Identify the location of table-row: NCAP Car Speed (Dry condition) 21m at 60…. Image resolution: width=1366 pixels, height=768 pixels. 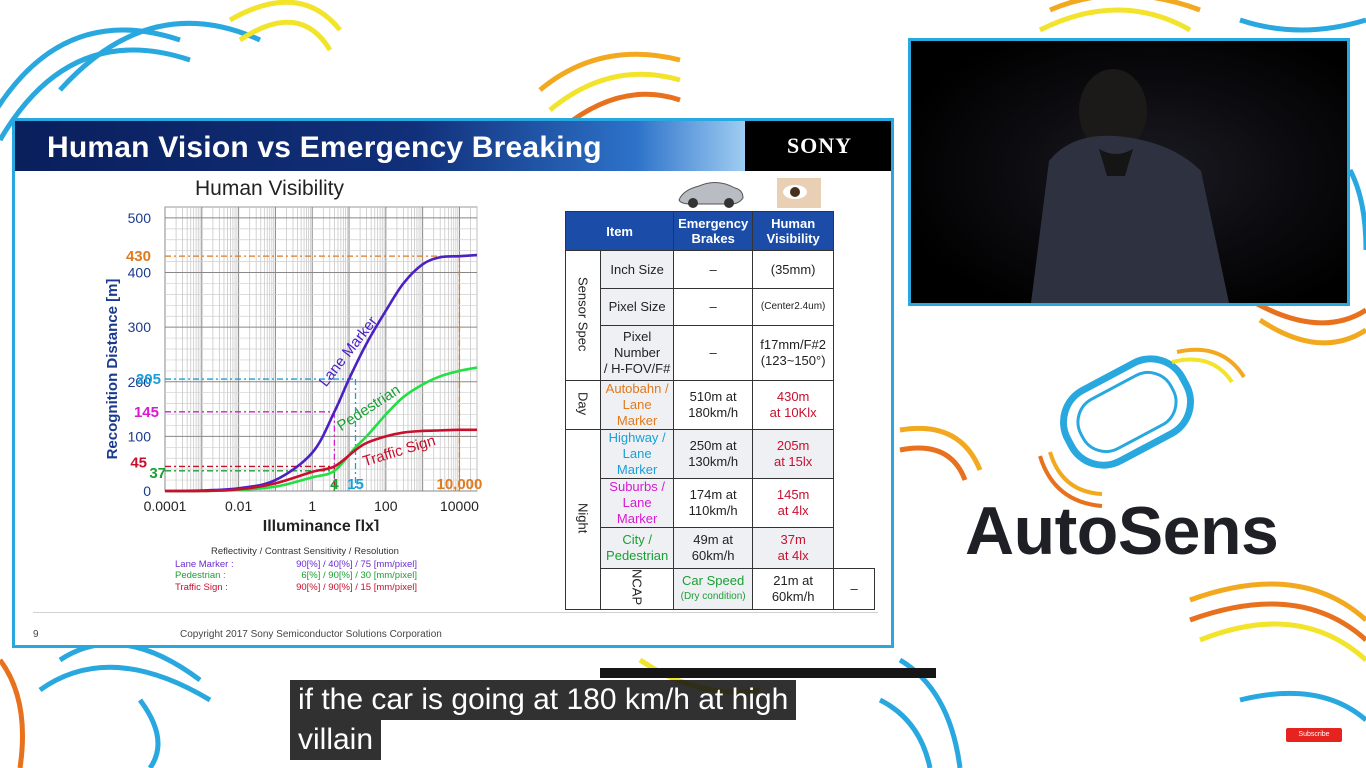
(720, 589).